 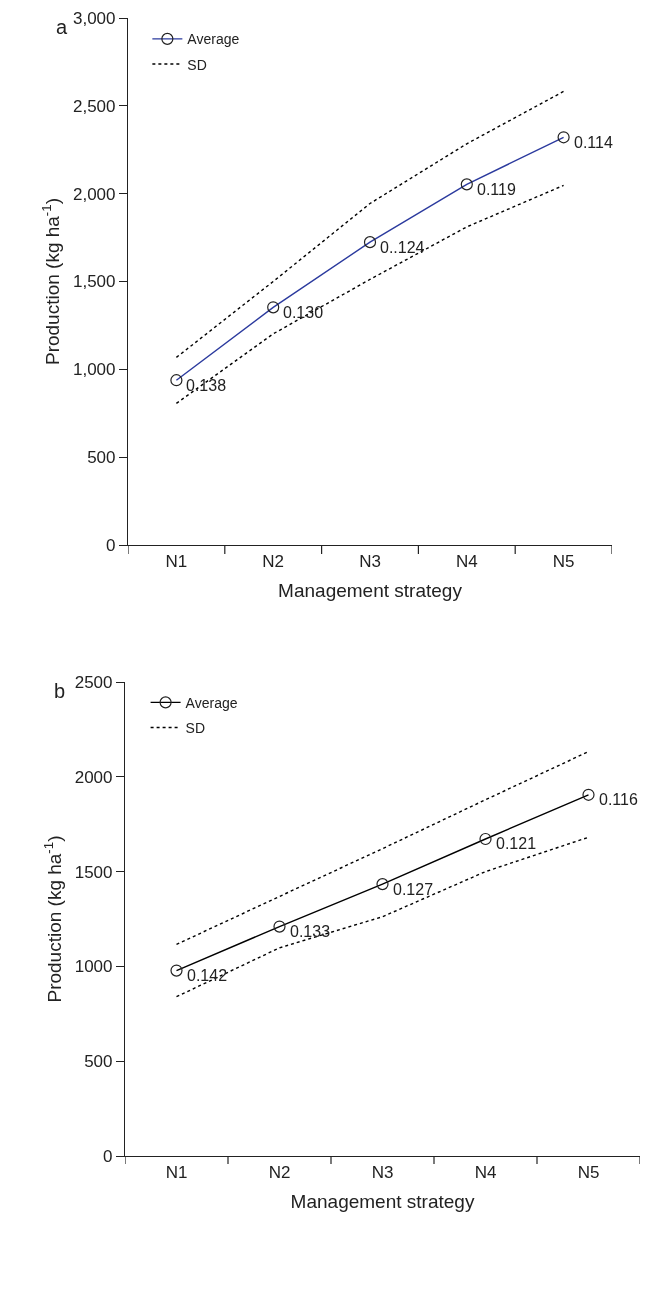 What do you see at coordinates (207, 975) in the screenshot?
I see `annotation: 0.142` at bounding box center [207, 975].